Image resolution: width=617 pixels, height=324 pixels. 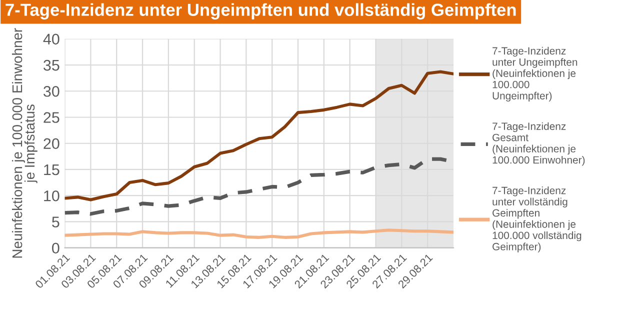 What do you see at coordinates (56, 222) in the screenshot?
I see `y-tick-label: 5` at bounding box center [56, 222].